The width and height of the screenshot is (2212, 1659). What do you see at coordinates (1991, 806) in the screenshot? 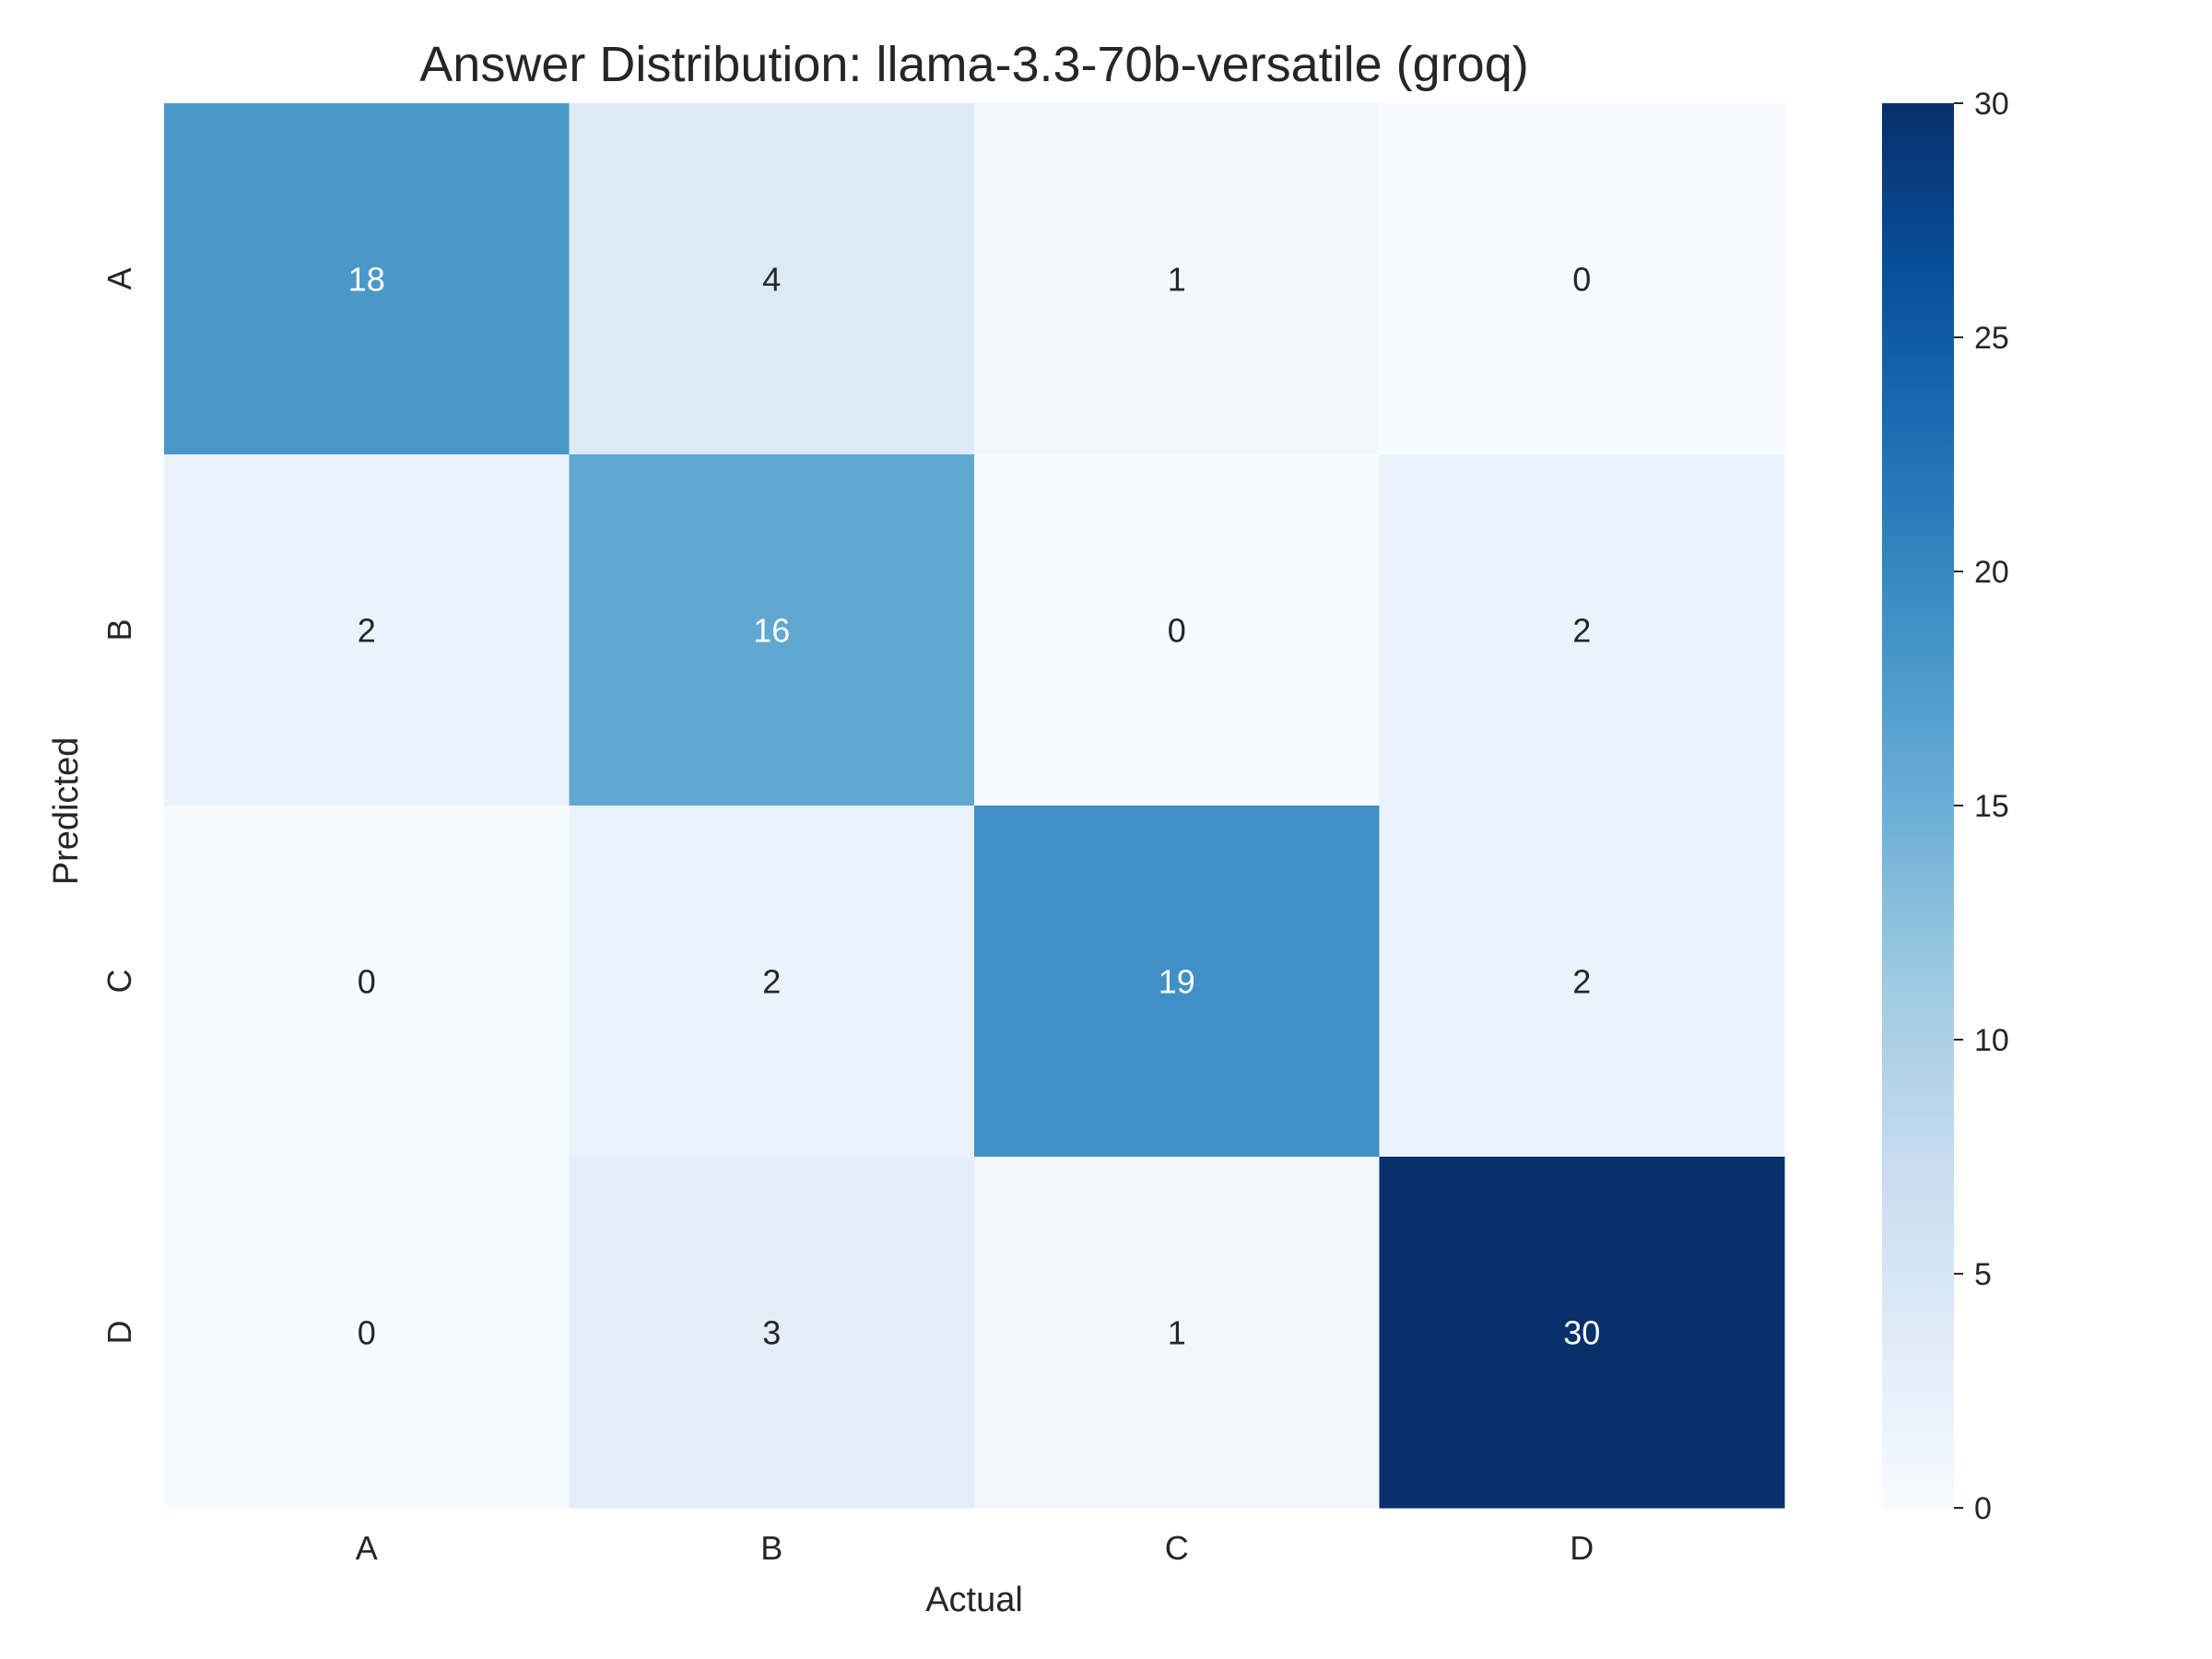
I see `colorbar-tick-label: 15` at bounding box center [1991, 806].